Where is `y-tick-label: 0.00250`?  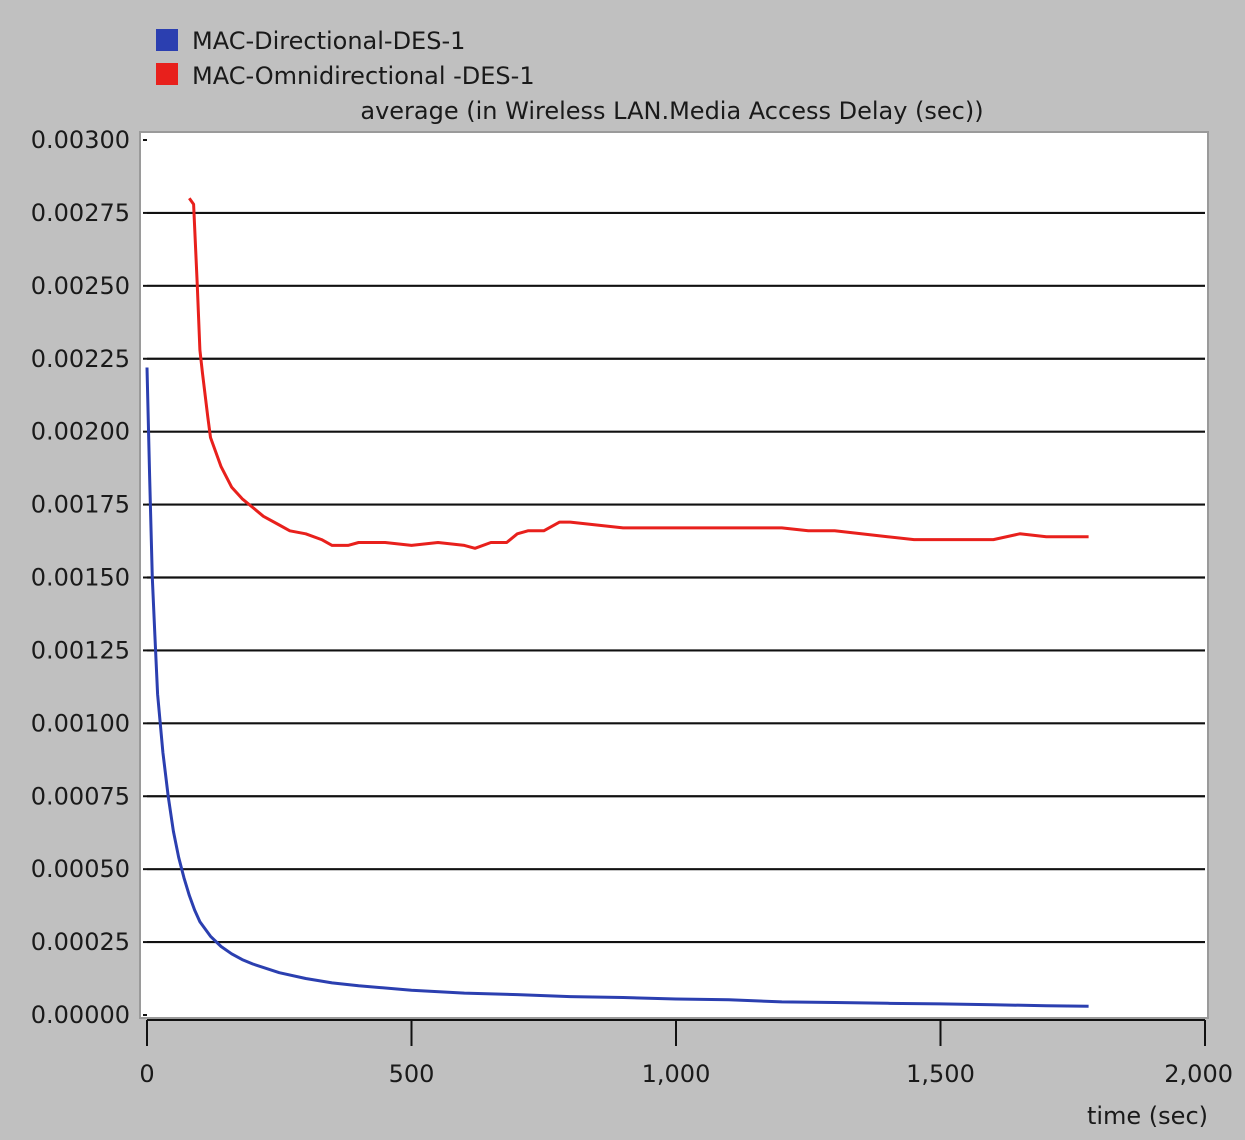
y-tick-label: 0.00250 is located at coordinates (80, 286).